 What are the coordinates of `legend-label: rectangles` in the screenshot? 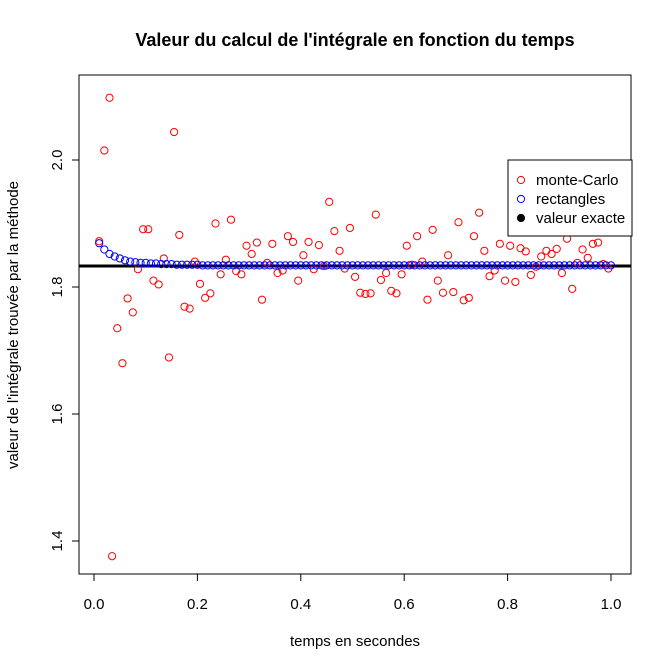 It's located at (570, 199).